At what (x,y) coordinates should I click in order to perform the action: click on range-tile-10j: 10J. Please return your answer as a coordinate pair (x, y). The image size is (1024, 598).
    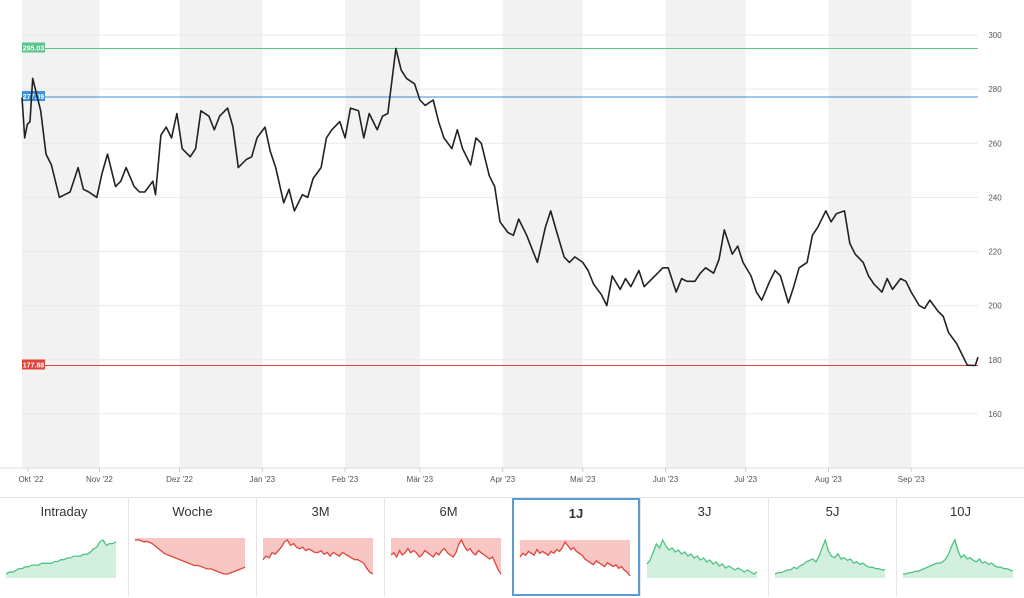
    Looking at the image, I should click on (960, 547).